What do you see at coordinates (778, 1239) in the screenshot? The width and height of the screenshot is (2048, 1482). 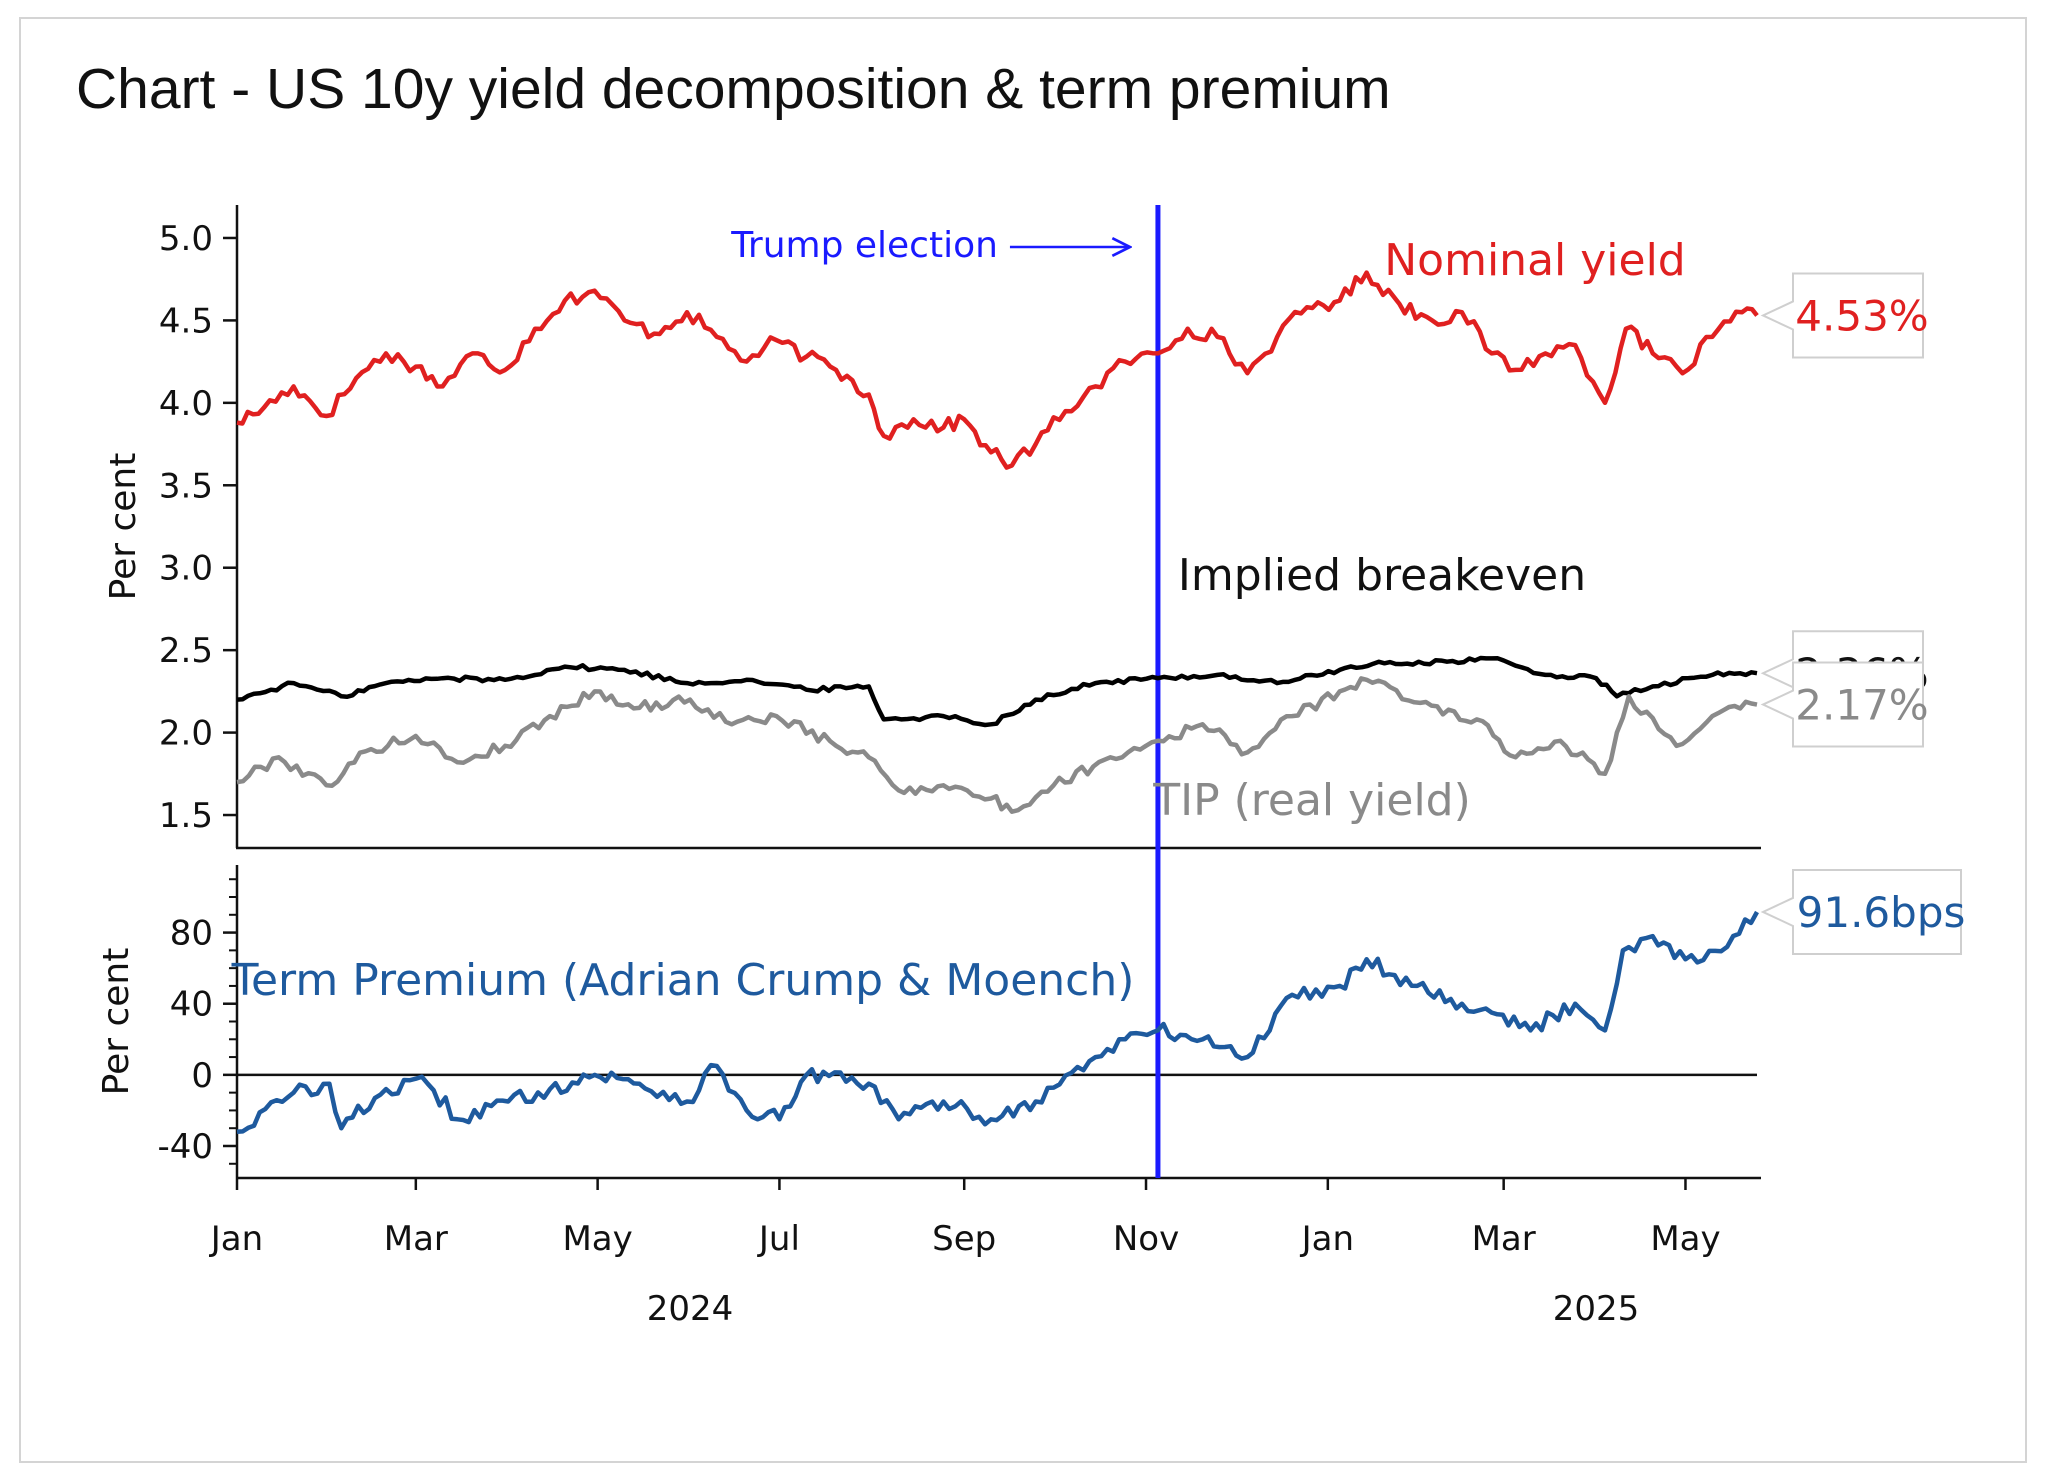 I see `x-tick-label: Jul` at bounding box center [778, 1239].